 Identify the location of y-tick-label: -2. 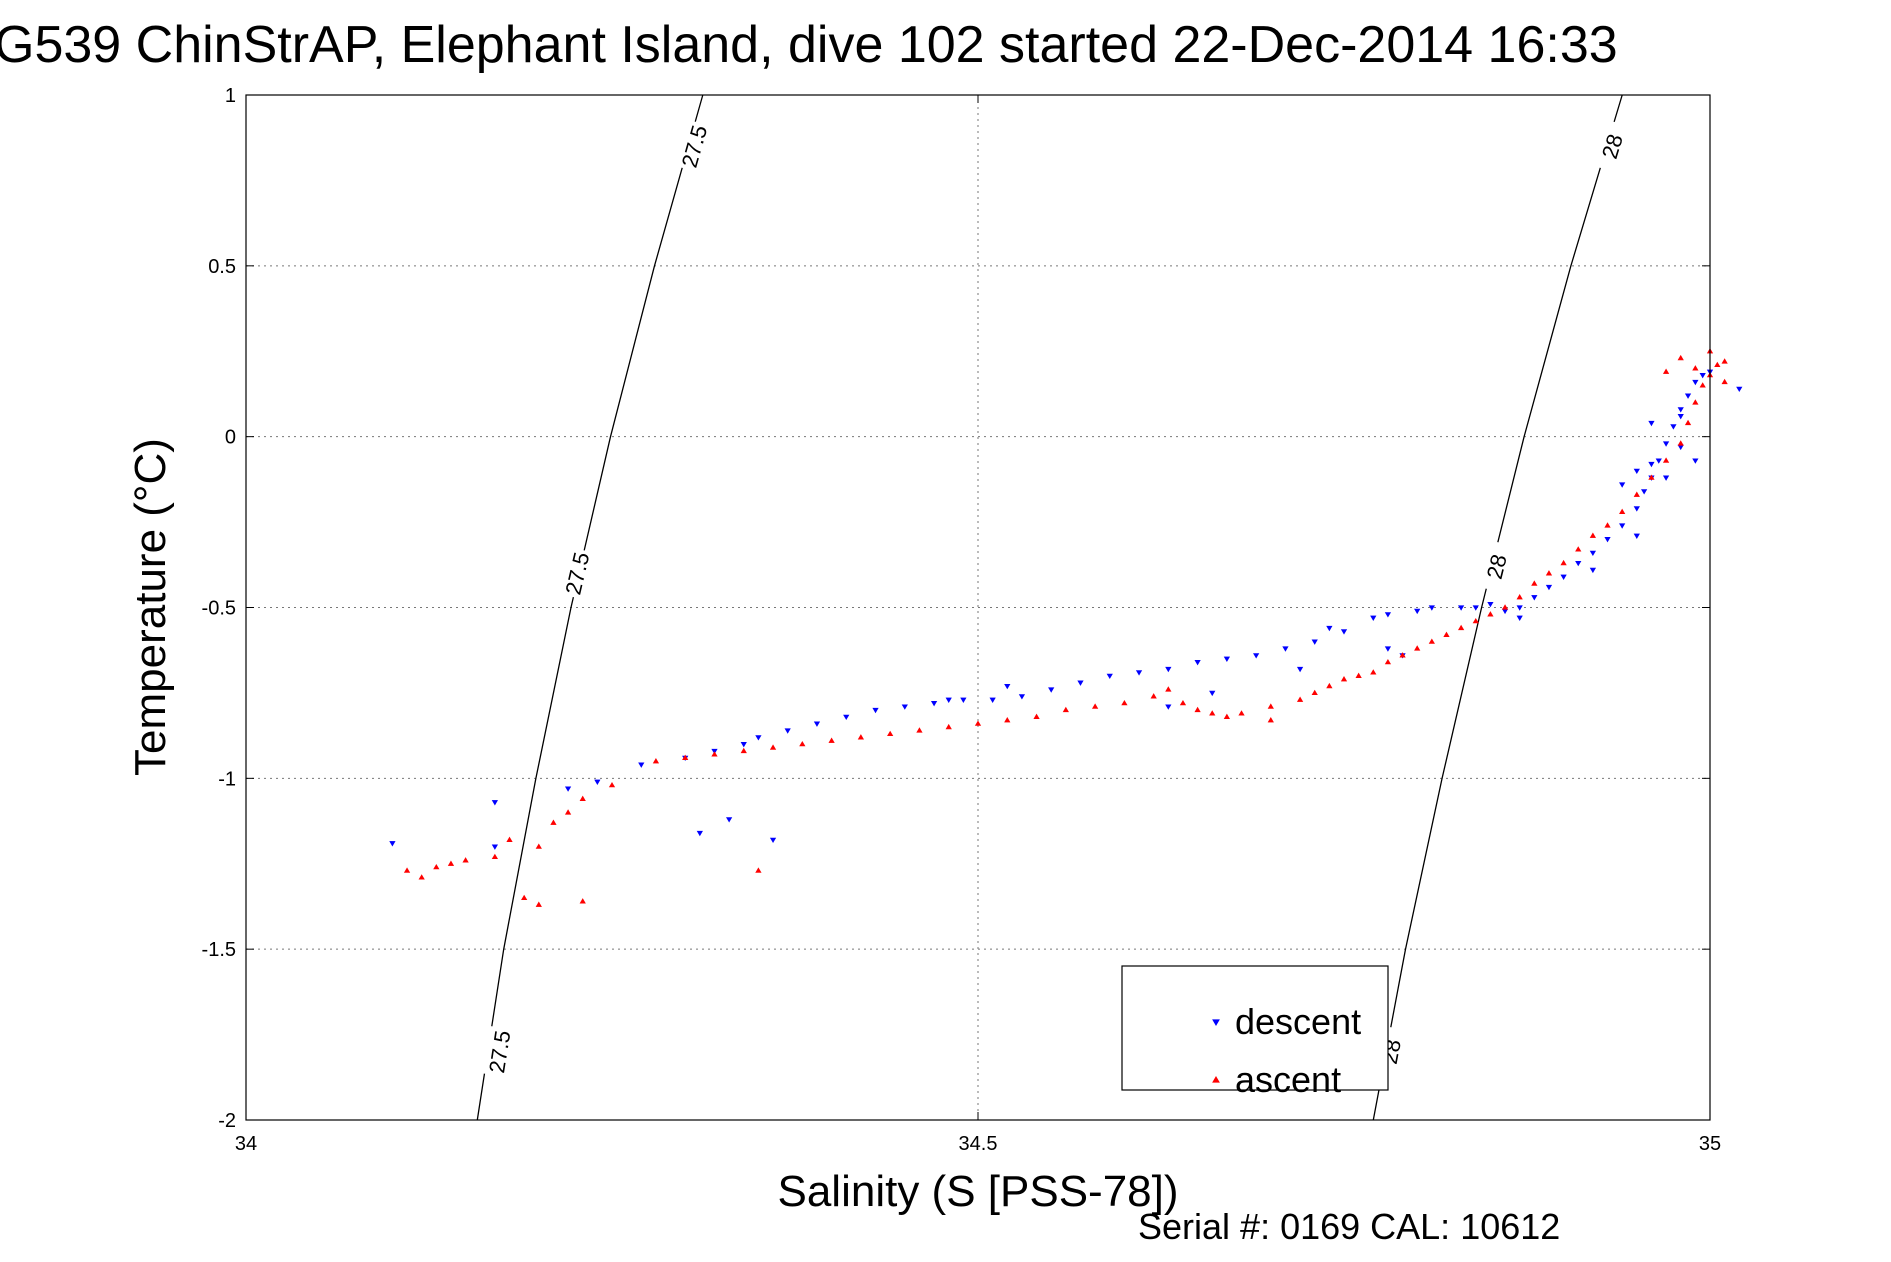
(227, 1121).